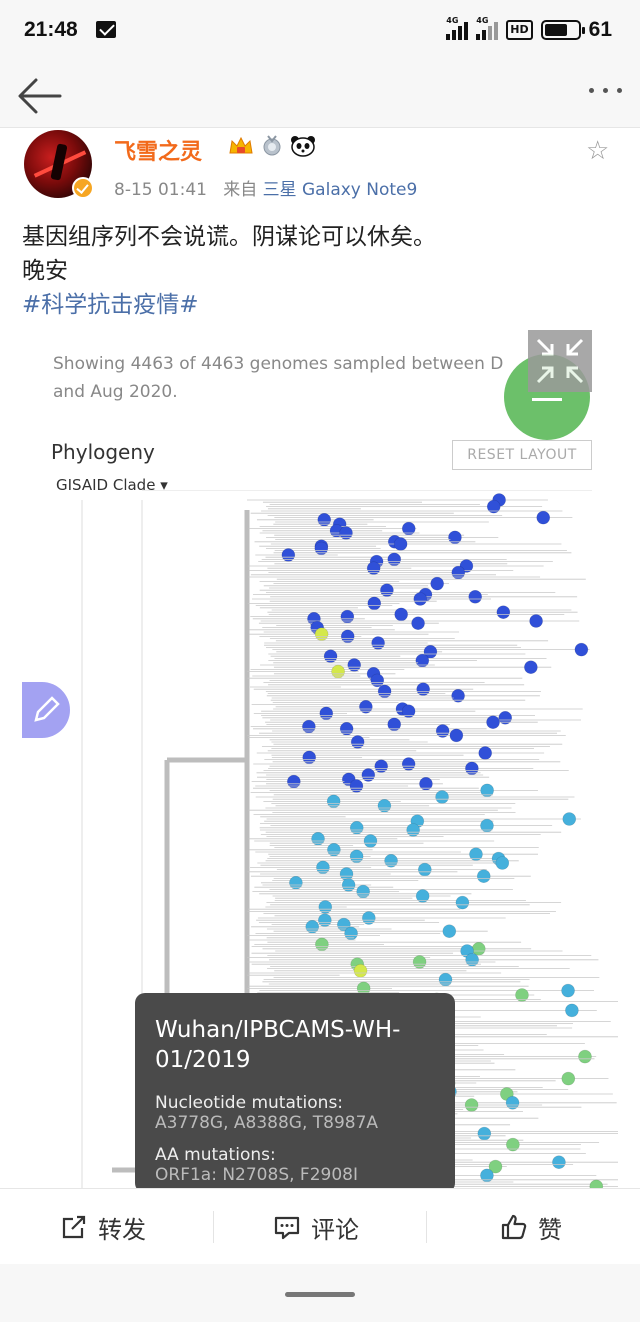 Image resolution: width=640 pixels, height=1322 pixels. I want to click on clade-select: GISAID Clade ▾, so click(112, 485).